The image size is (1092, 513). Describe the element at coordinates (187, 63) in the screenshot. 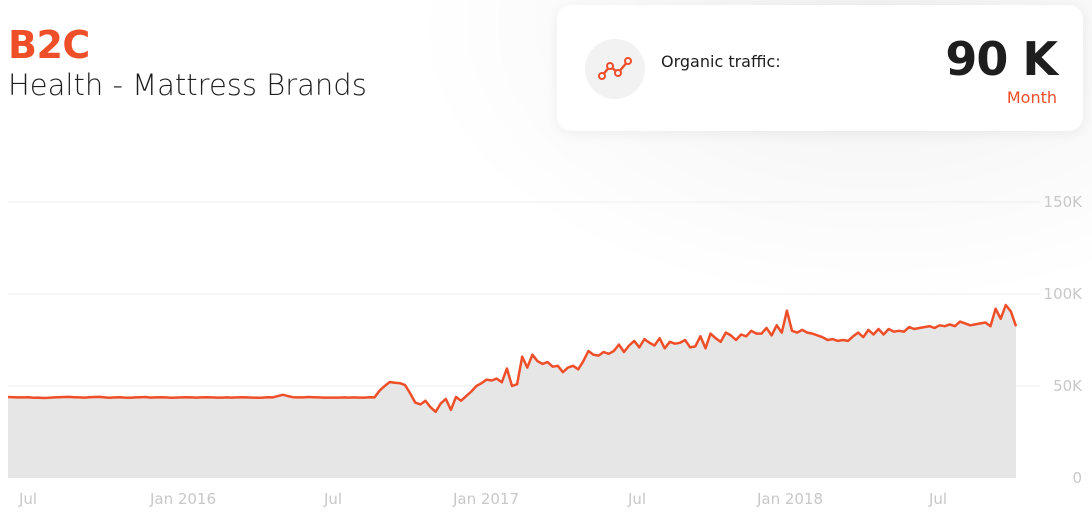

I see `header: B2C Health - Mattress Brands` at that location.